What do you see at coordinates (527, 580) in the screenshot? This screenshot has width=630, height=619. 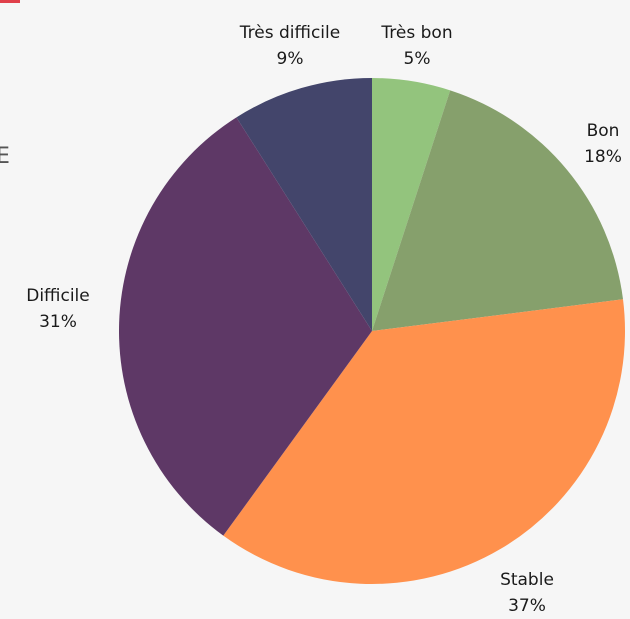 I see `slice-label: Stable` at bounding box center [527, 580].